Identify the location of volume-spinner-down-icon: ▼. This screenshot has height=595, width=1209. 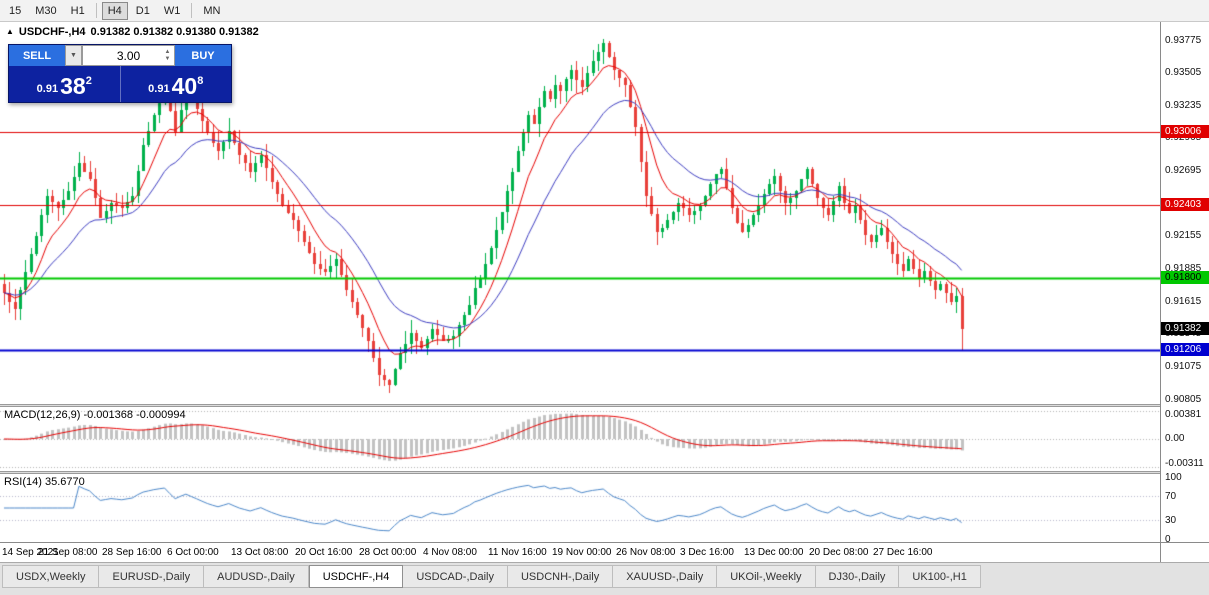
(167, 58).